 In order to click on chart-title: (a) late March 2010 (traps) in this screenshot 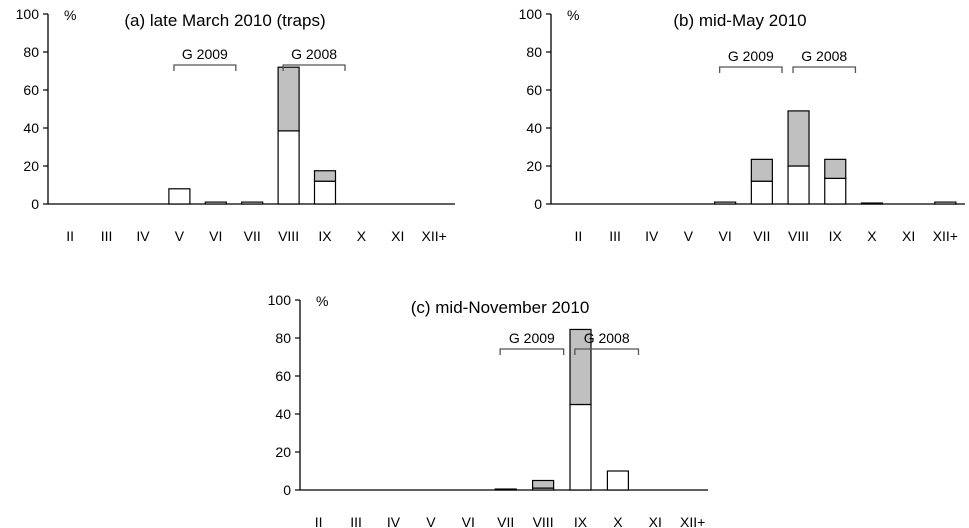, I will do `click(224, 20)`.